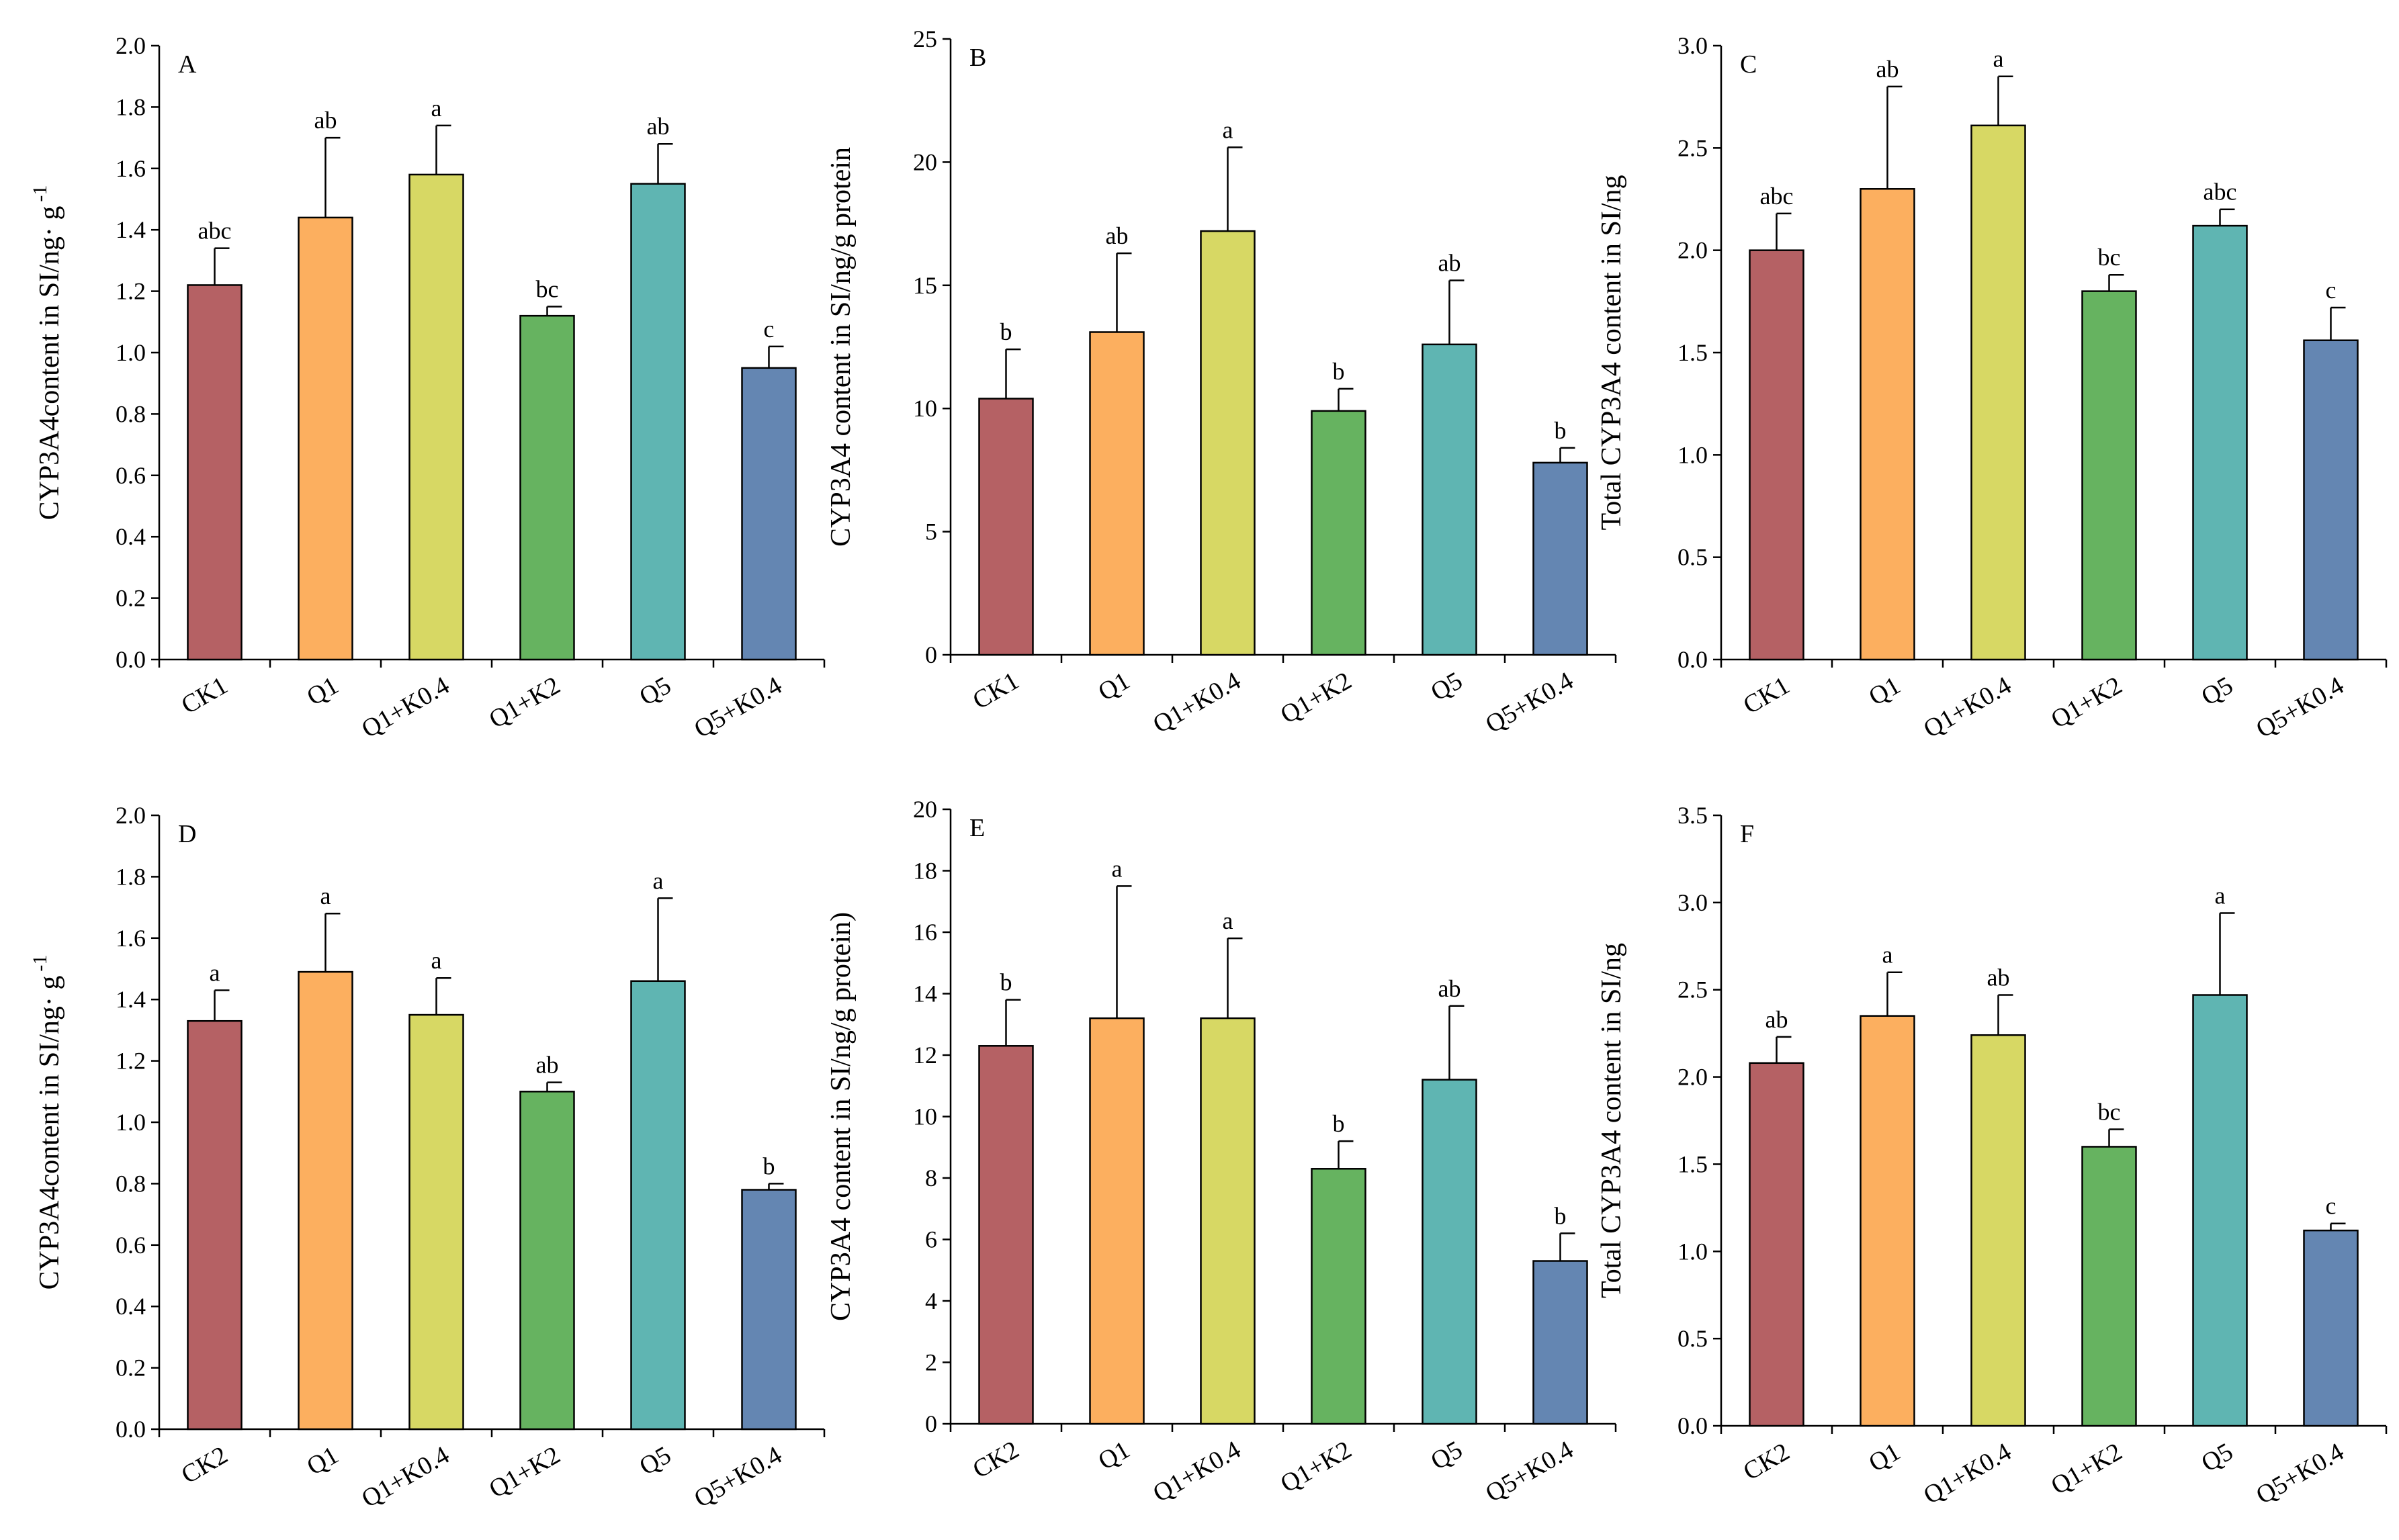 The height and width of the screenshot is (1540, 2399). I want to click on panel-c-y-axis-title: Total CYP3A4 content in SI/ng, so click(1611, 352).